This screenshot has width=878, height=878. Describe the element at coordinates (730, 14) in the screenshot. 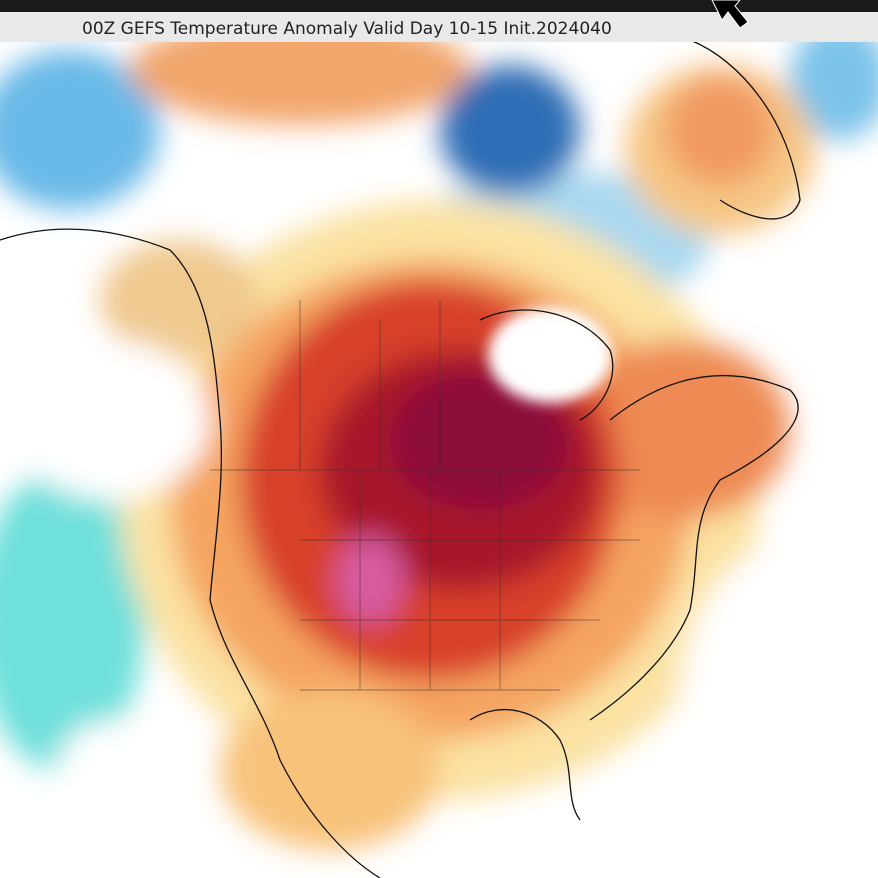

I see `mouse-cursor` at that location.